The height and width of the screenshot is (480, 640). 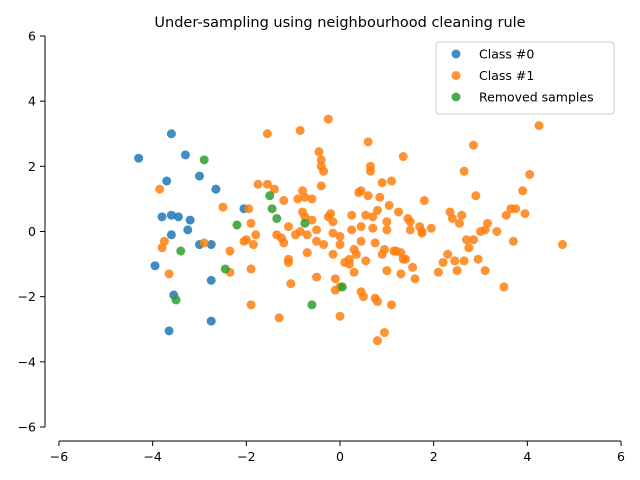 I want to click on y-tick-label: 0, so click(x=32, y=231).